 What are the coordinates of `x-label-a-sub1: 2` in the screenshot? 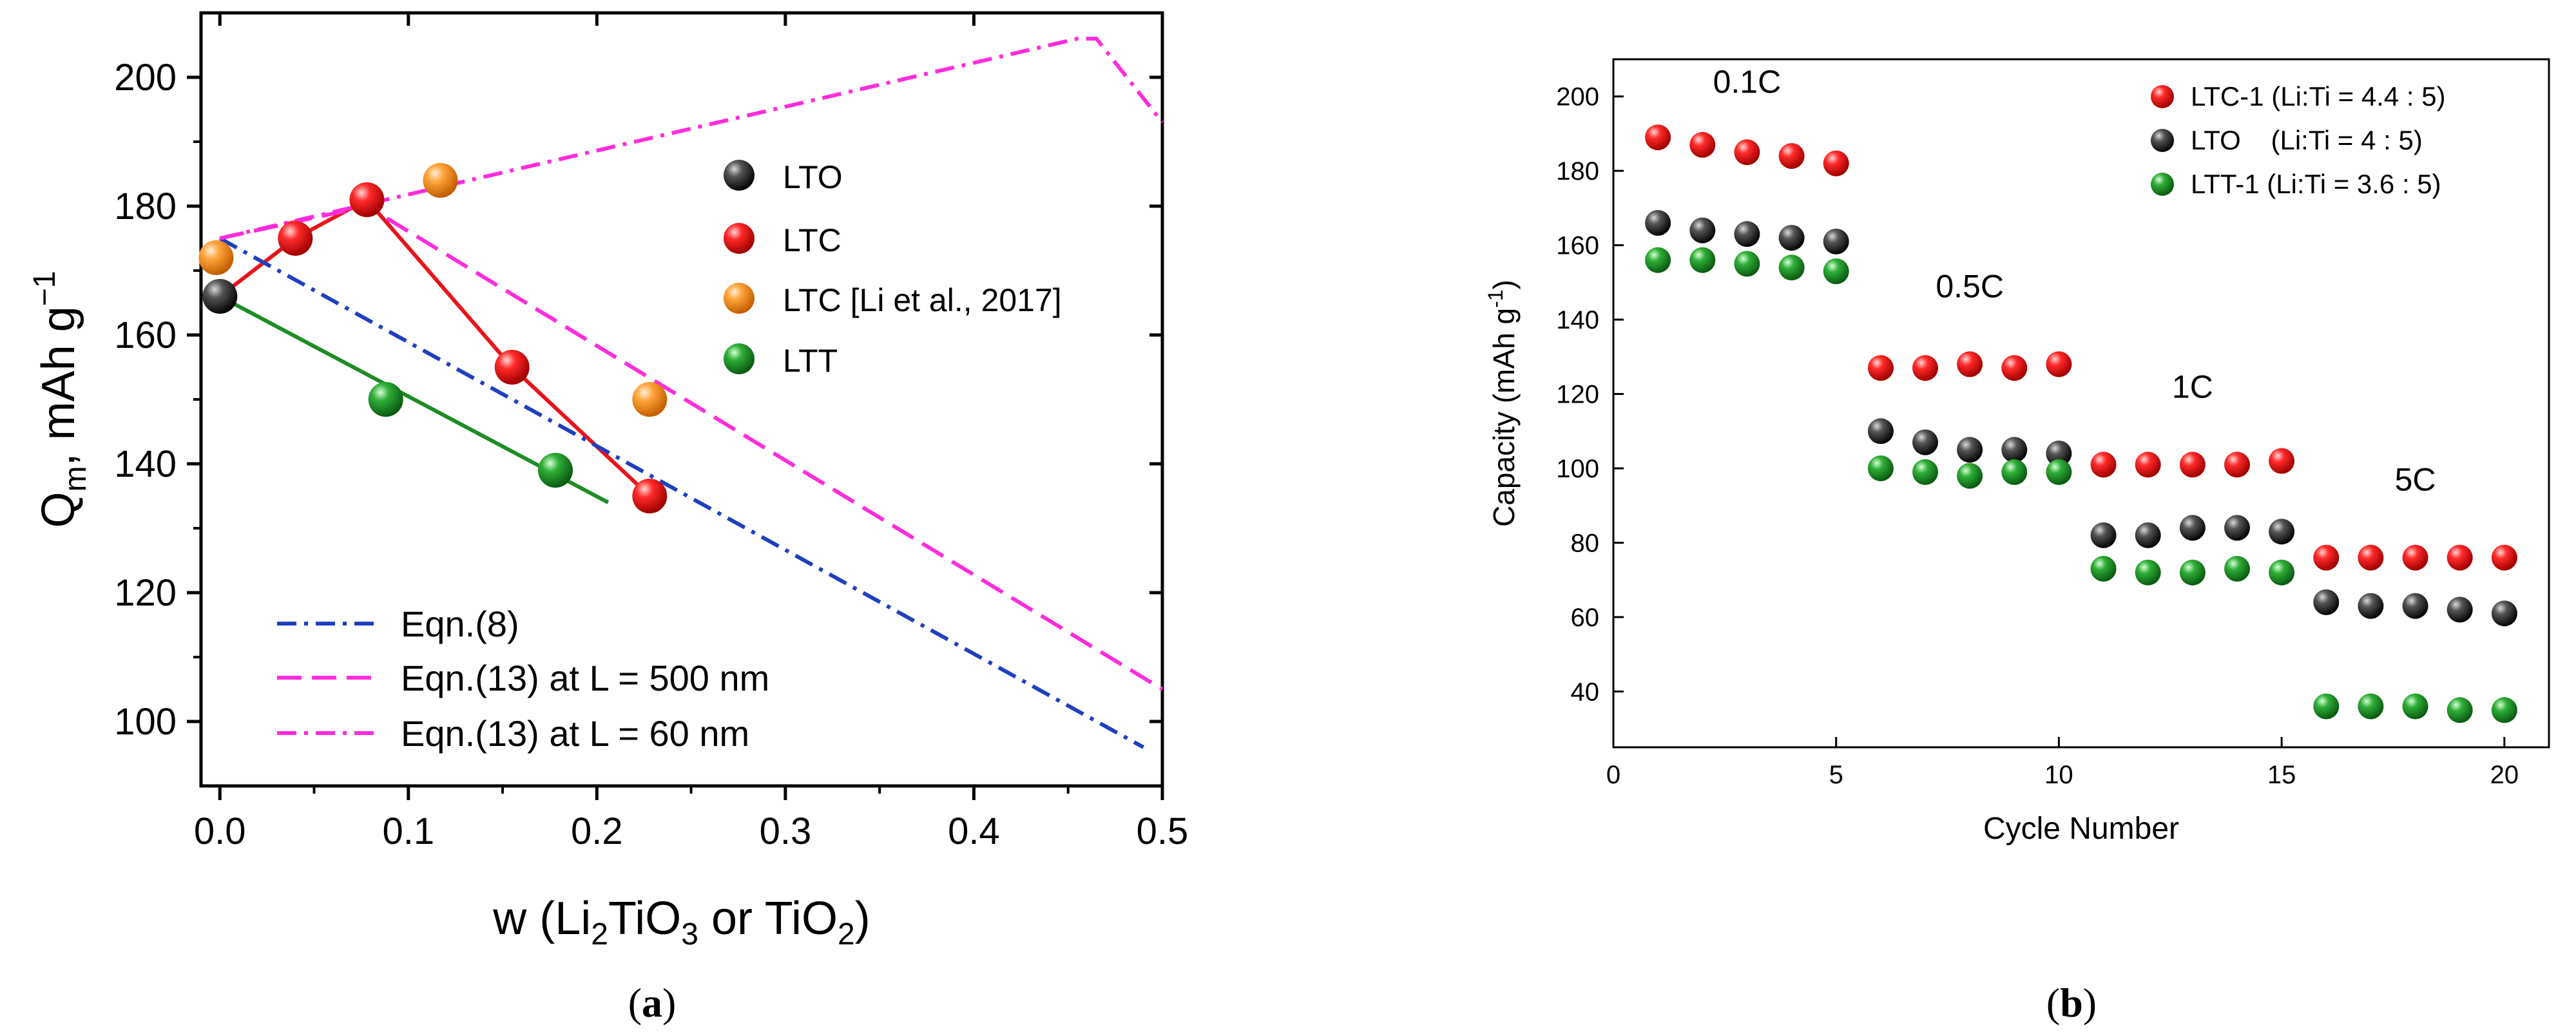 It's located at (600, 934).